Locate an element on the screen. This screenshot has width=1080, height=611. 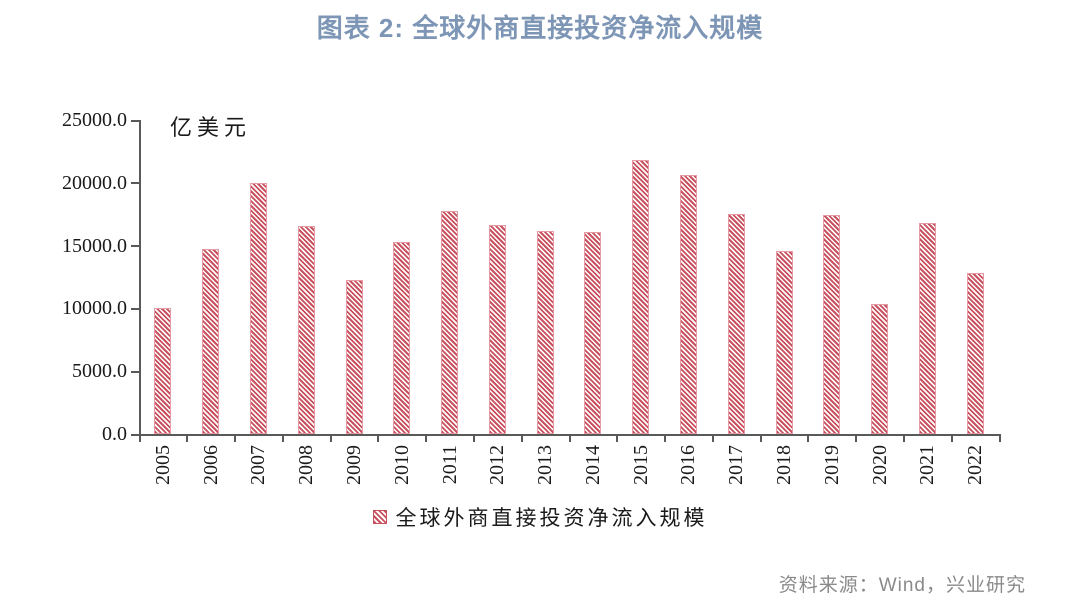
y-tick-label: 20000.0 is located at coordinates (94, 182).